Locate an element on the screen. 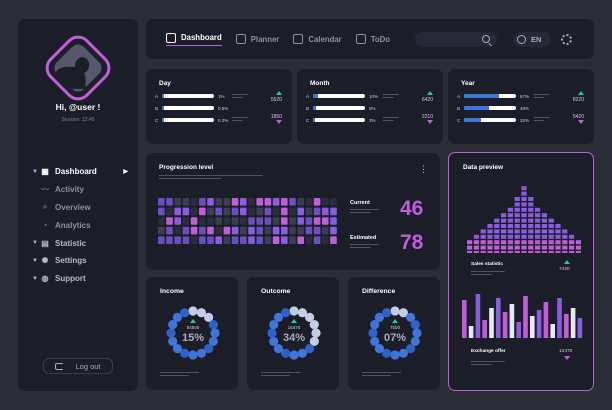 The image size is (612, 410). sidebar-item-statistic: ▼ ▤ Statistic is located at coordinates (82, 243).